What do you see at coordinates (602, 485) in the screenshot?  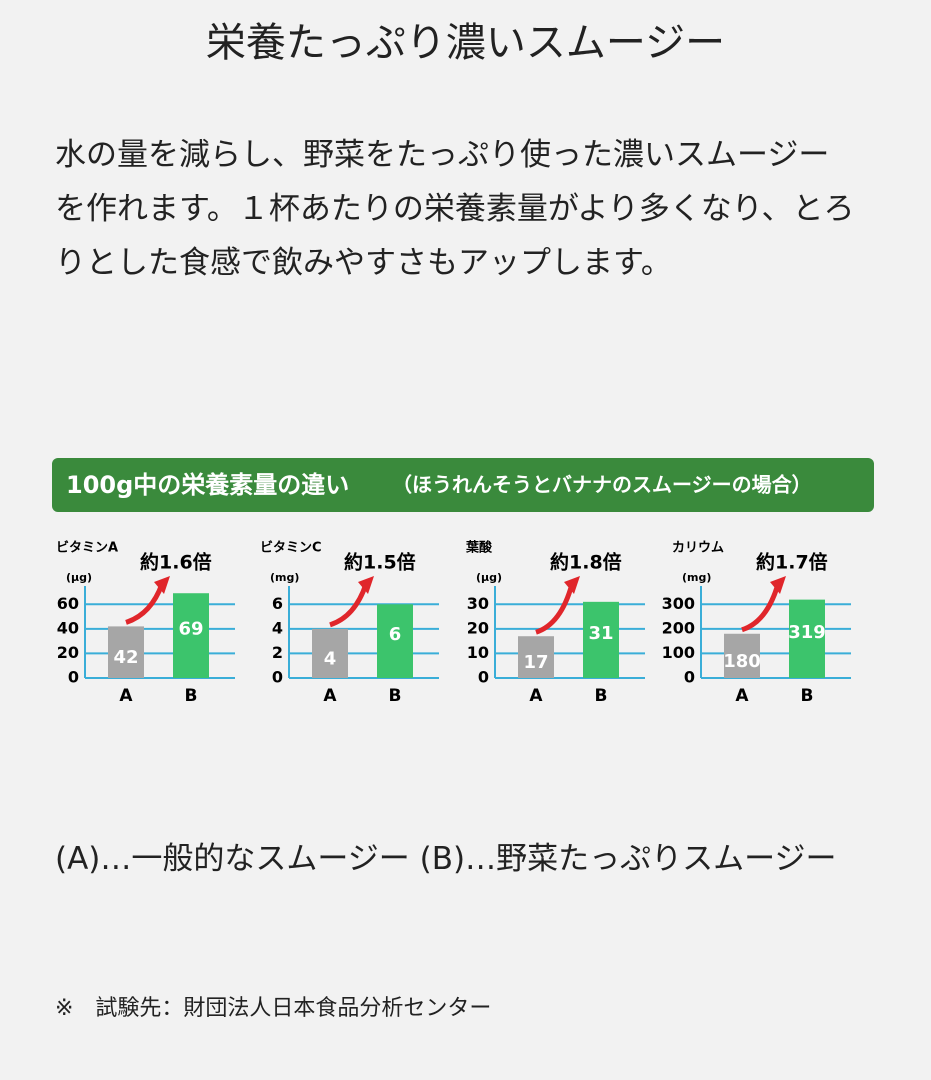 I see `banner-subtitle: （ほうれんそうとバナナのスムージーの場合）` at bounding box center [602, 485].